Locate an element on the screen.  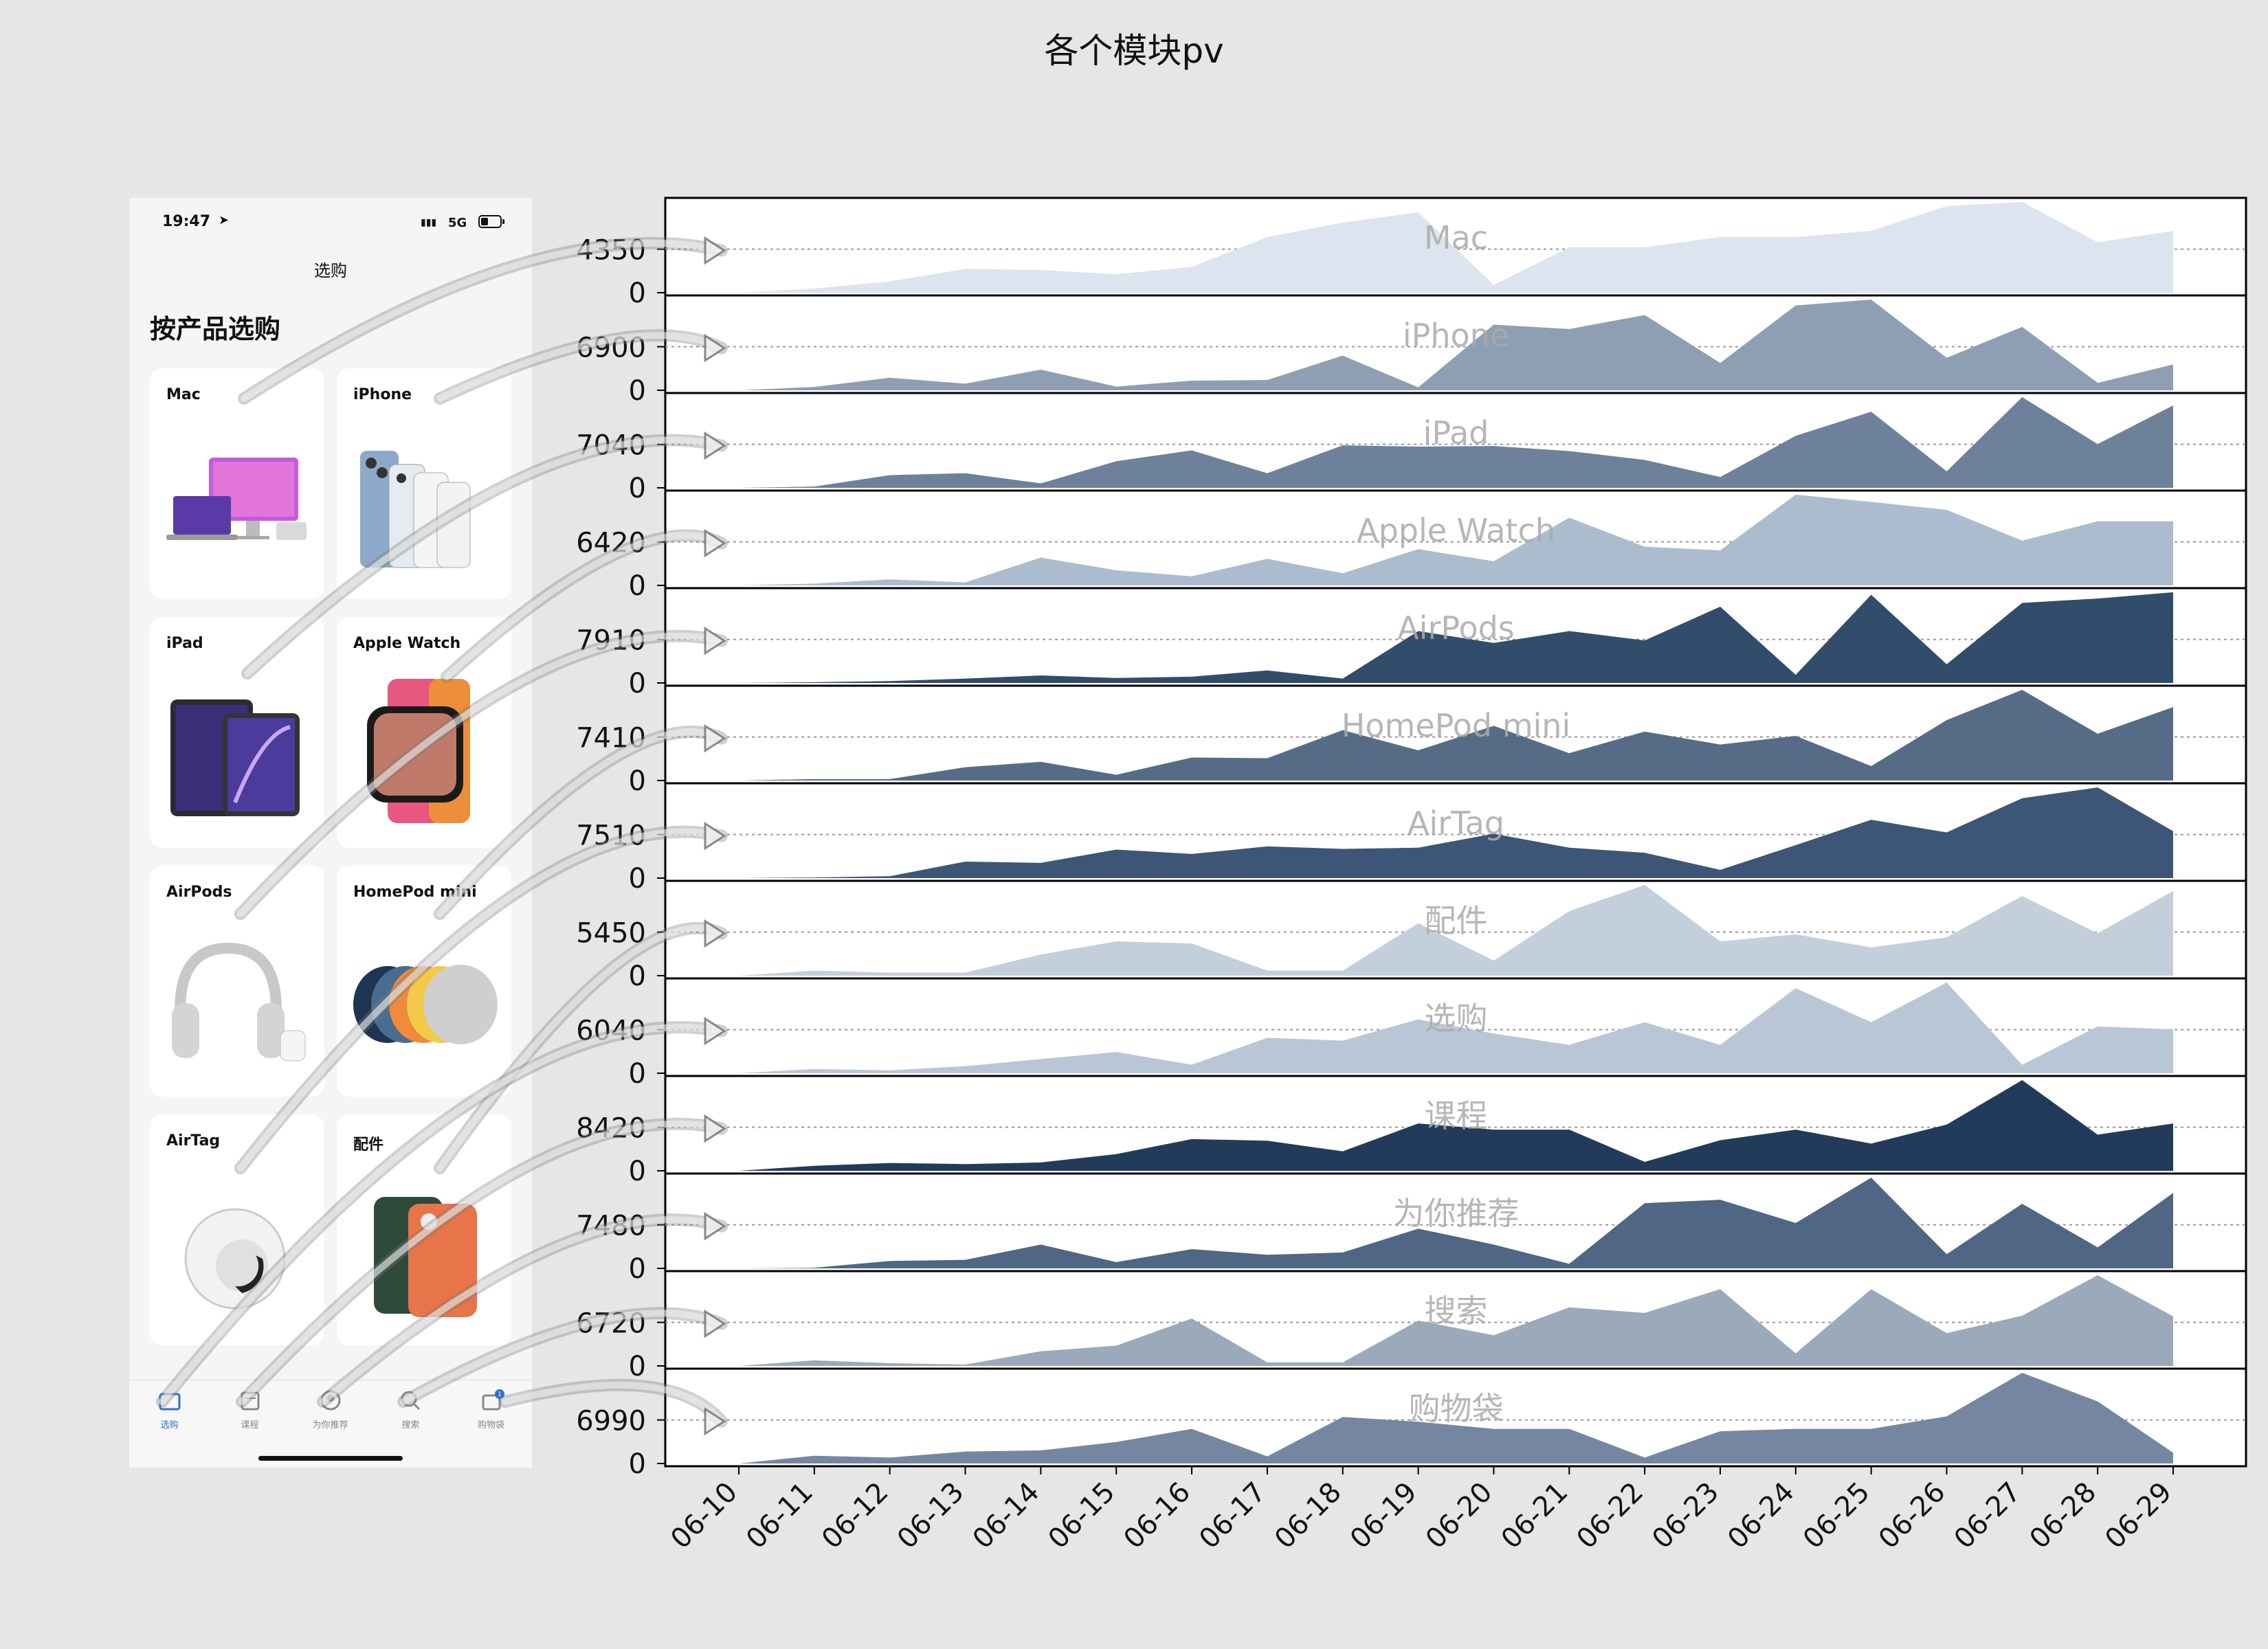
x-tick-label: 06-11 is located at coordinates (780, 1517).